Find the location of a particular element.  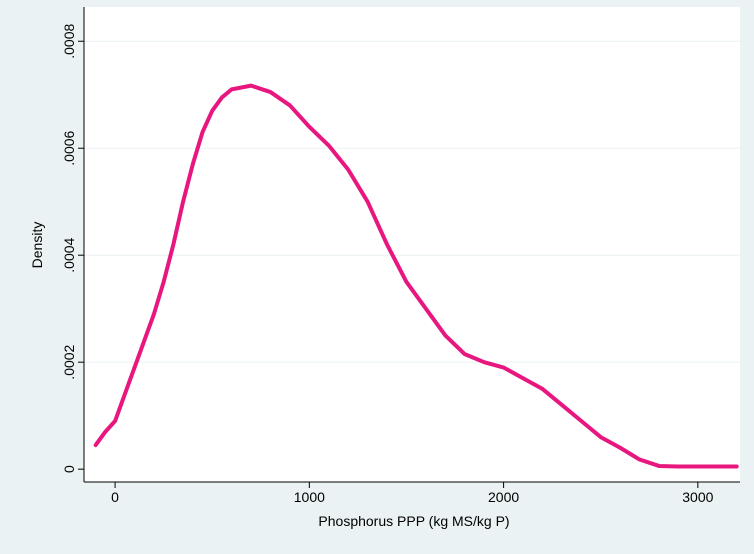

x-axis-label: Phosphorus PPP (kg MS/kg P) is located at coordinates (413, 521).